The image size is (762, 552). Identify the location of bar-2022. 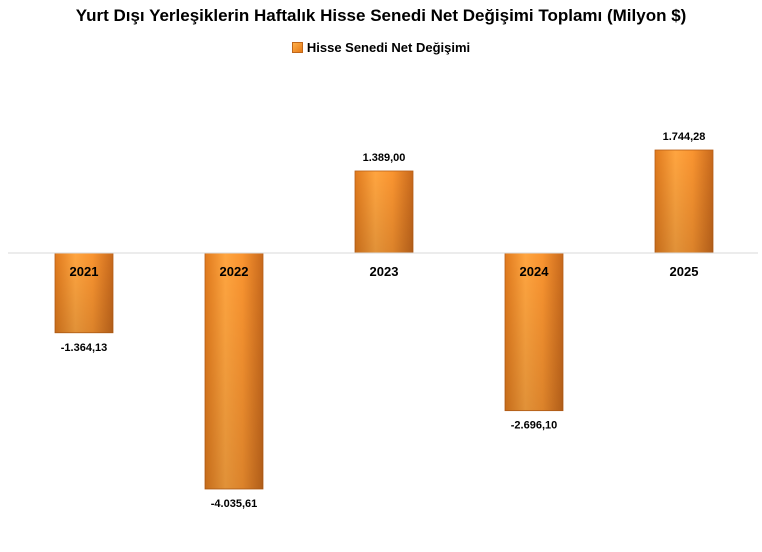
(234, 371).